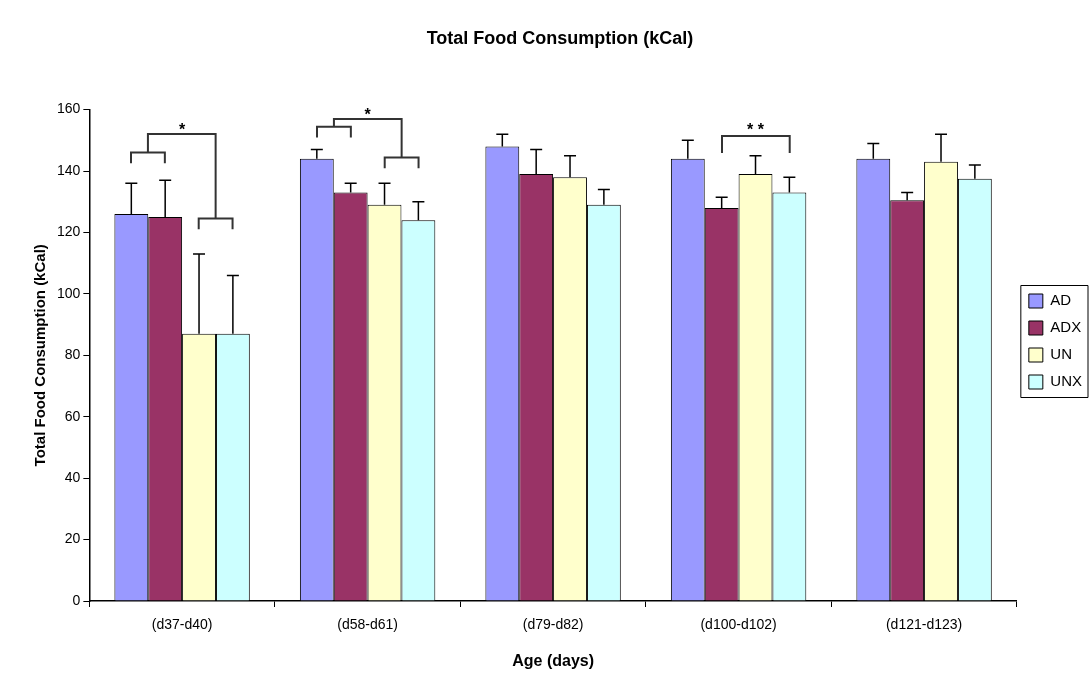  Describe the element at coordinates (738, 624) in the screenshot. I see `x-tick-label: (d100-d102)` at that location.